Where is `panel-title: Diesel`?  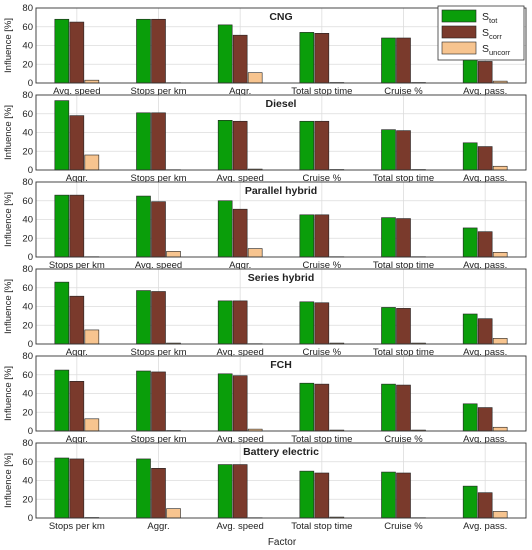 panel-title: Diesel is located at coordinates (281, 104).